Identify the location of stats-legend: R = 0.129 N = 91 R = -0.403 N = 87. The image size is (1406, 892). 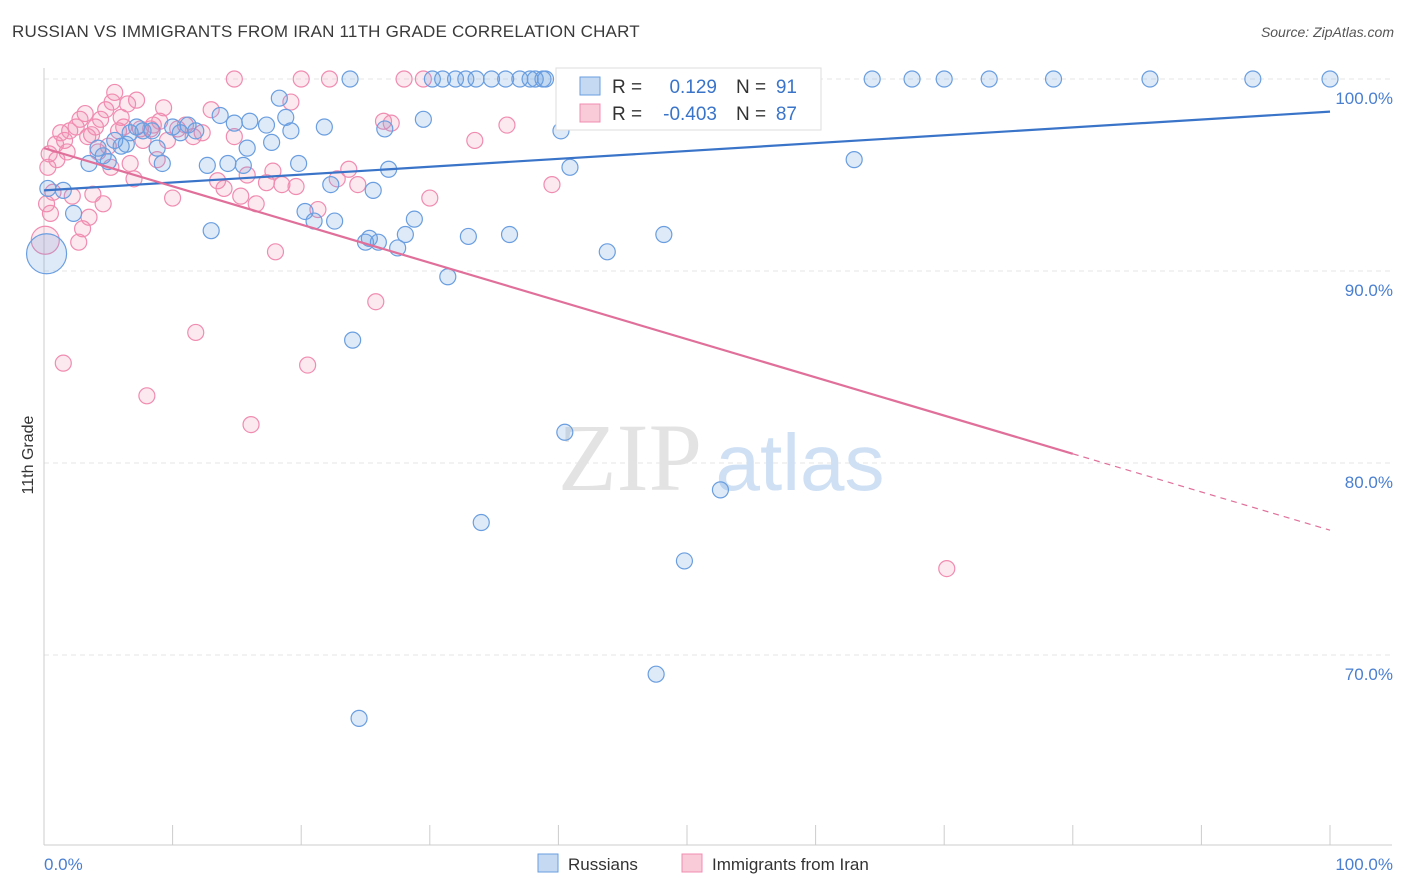
(688, 99).